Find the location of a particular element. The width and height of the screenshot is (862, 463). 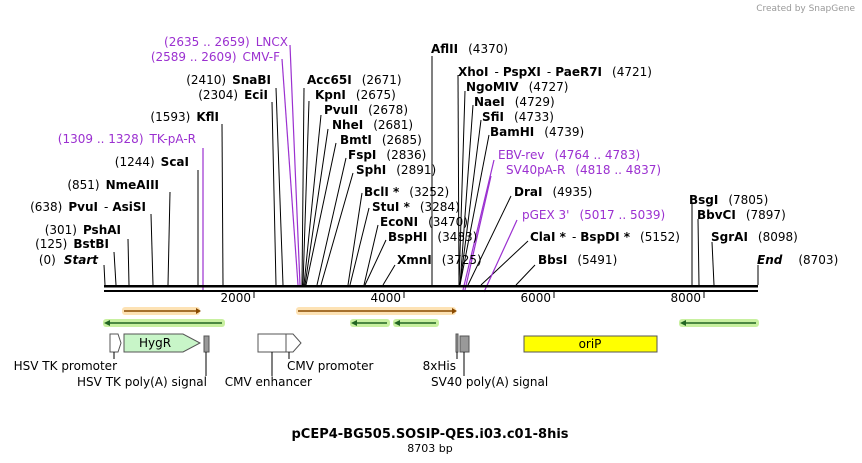

map-title: pCEP4-BG505.SOSIP-QES.i03.c01-8his is located at coordinates (429, 434).